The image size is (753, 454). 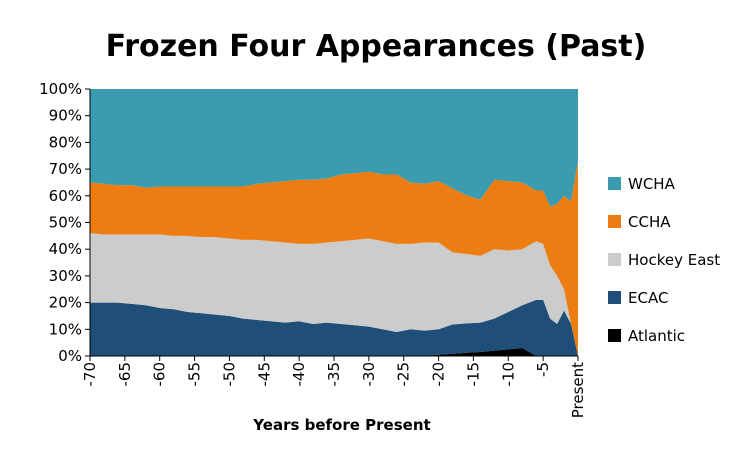 I want to click on y-tick-label: 90%, so click(x=65, y=116).